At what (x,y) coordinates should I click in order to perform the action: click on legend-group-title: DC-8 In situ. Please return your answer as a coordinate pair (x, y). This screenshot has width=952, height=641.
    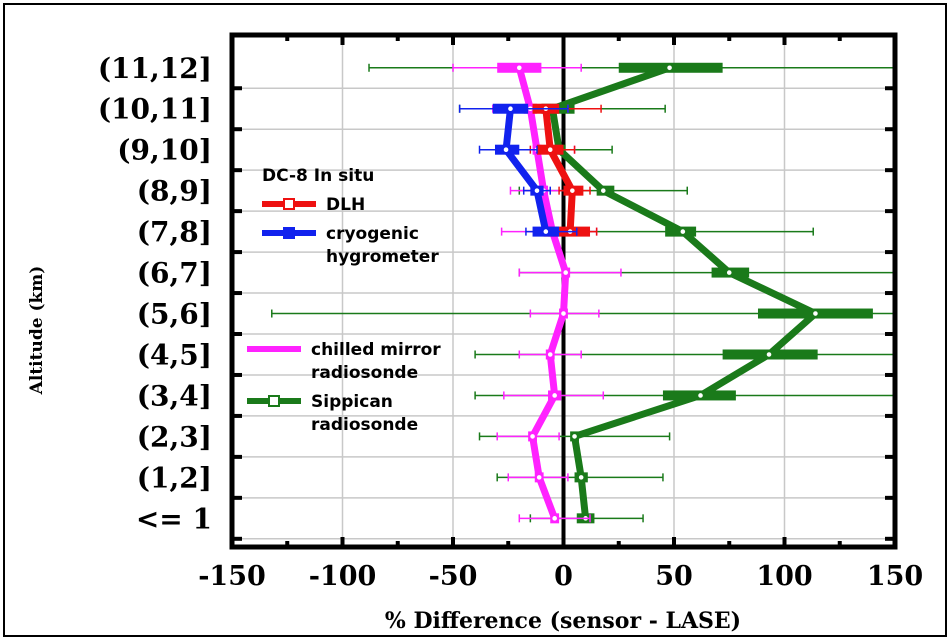
    Looking at the image, I should click on (318, 176).